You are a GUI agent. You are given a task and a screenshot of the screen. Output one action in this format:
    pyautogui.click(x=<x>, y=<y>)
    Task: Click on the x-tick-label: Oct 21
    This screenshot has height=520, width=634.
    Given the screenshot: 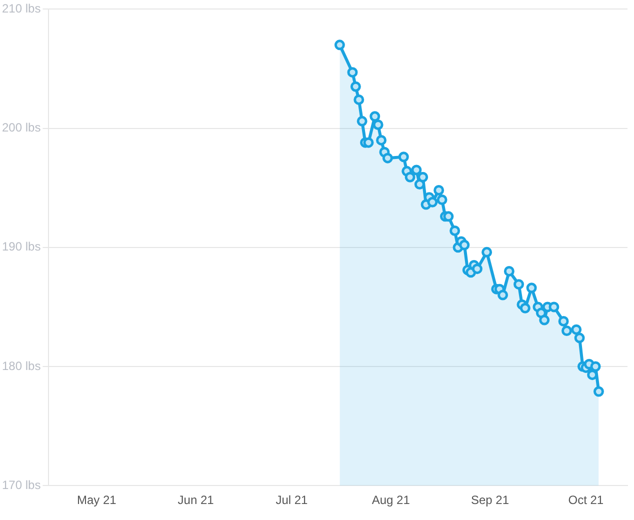 What is the action you would take?
    pyautogui.click(x=586, y=500)
    